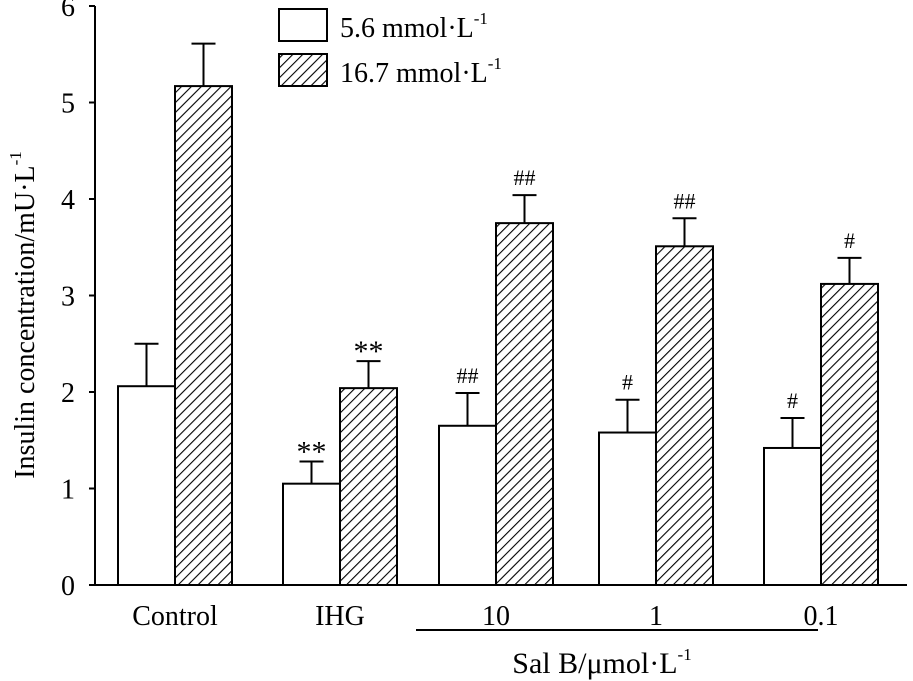  What do you see at coordinates (390, 48) in the screenshot?
I see `legend: 5.6 mmol·L-1 16.7 mmol·L-1` at bounding box center [390, 48].